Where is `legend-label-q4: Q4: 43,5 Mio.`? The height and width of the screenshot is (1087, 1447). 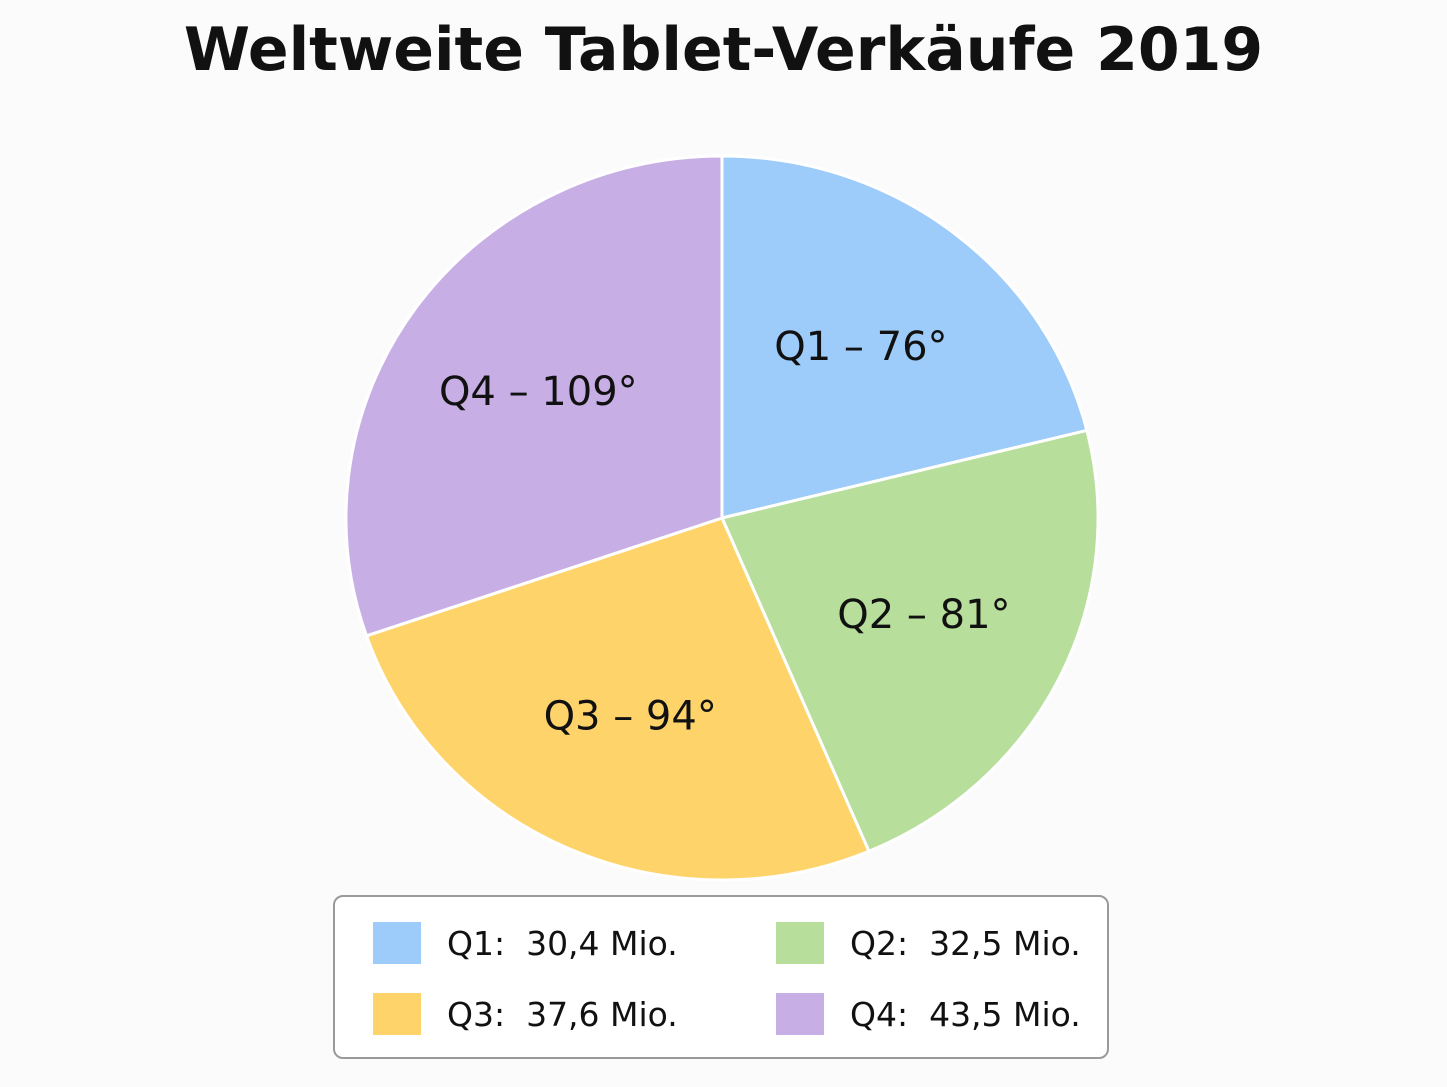
legend-label-q4: Q4: 43,5 Mio. is located at coordinates (965, 1014).